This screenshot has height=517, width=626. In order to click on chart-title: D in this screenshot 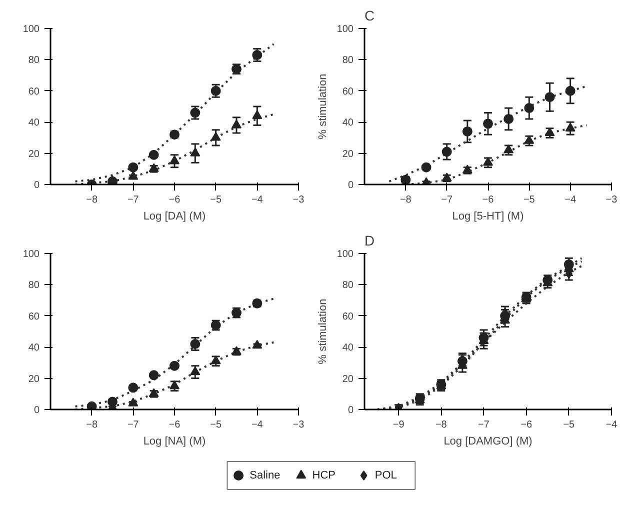, I will do `click(369, 240)`.